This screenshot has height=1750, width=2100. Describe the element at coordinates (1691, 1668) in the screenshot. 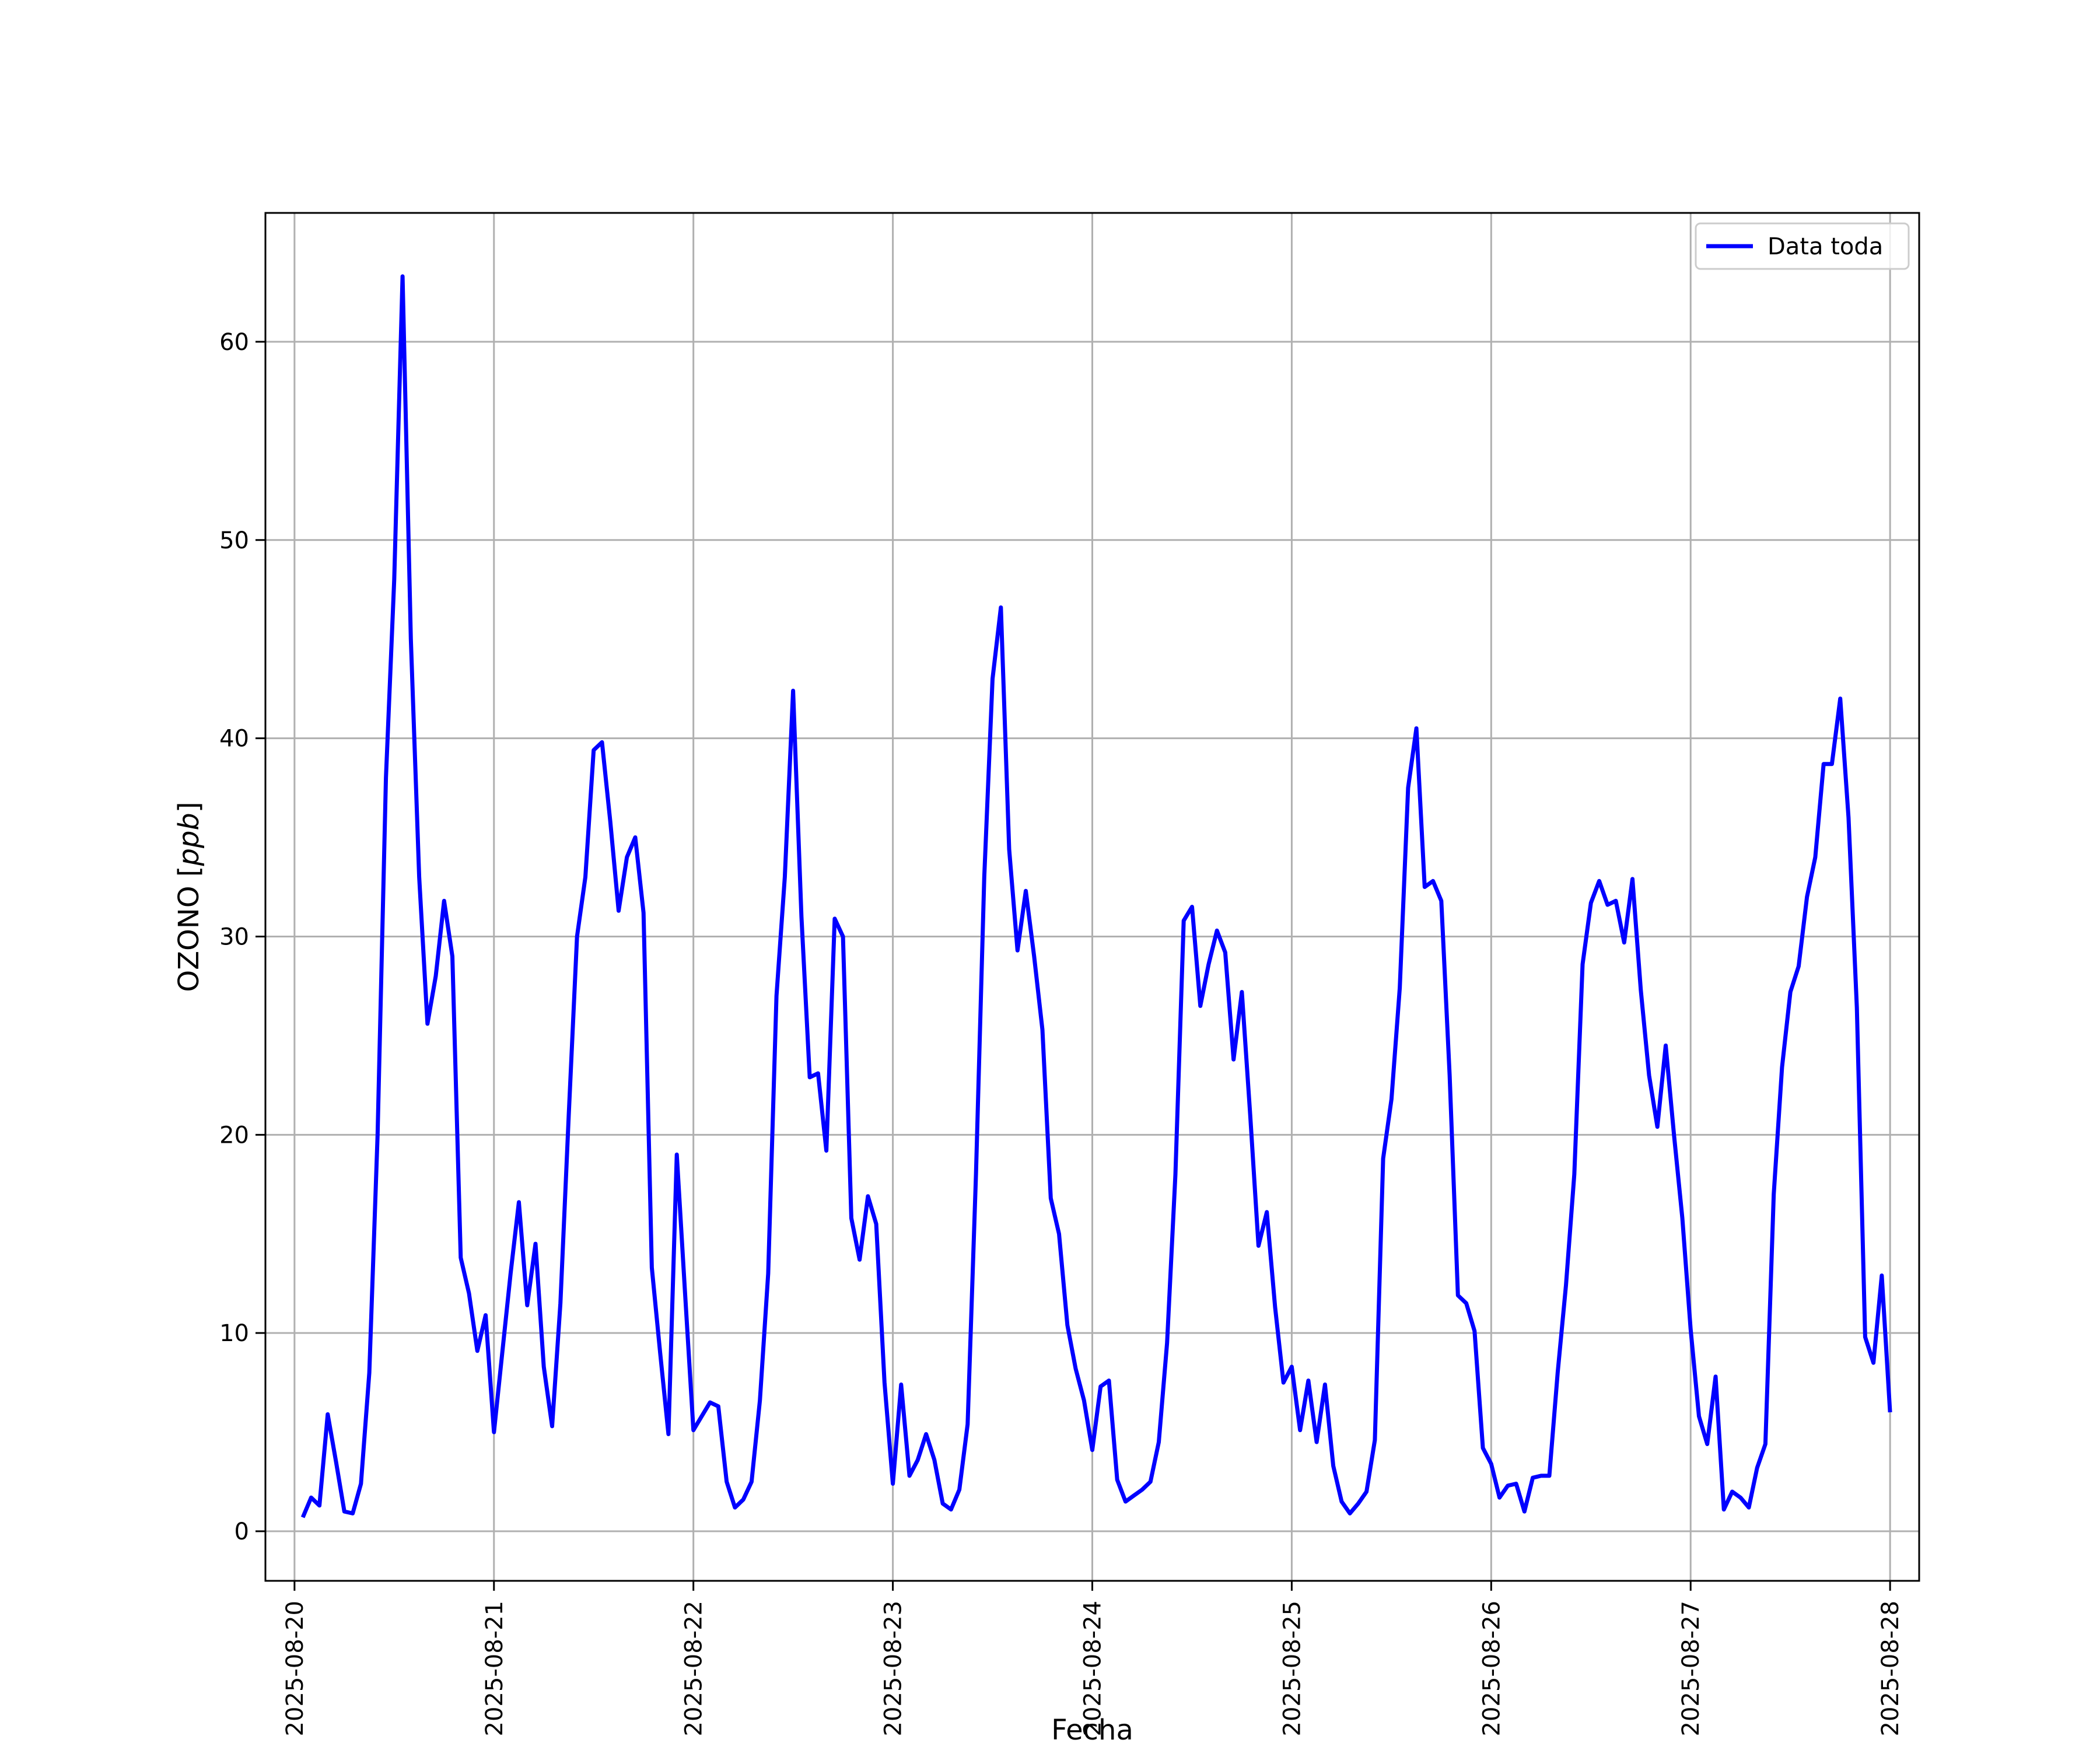

I see `x-tick-label: 2025-08-27` at that location.